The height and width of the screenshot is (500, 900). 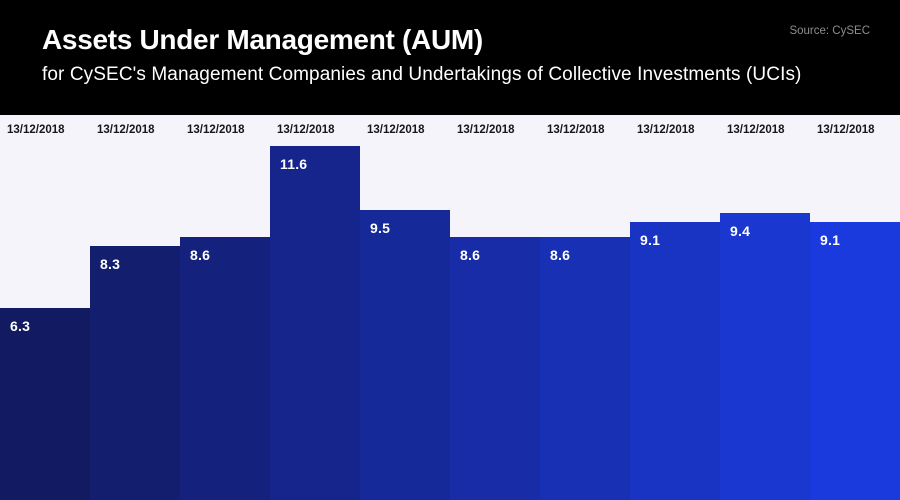 What do you see at coordinates (740, 230) in the screenshot?
I see `value-label: 9.4` at bounding box center [740, 230].